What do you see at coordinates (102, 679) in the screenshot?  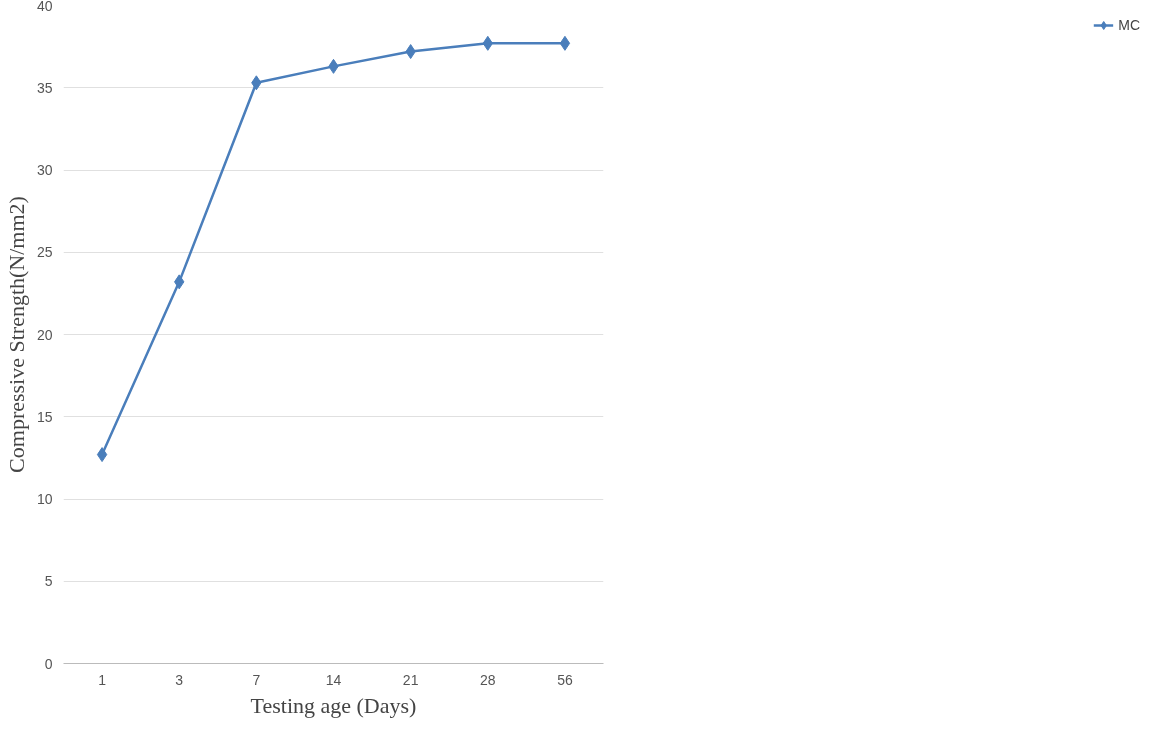 I see `x-tick-label: 1` at bounding box center [102, 679].